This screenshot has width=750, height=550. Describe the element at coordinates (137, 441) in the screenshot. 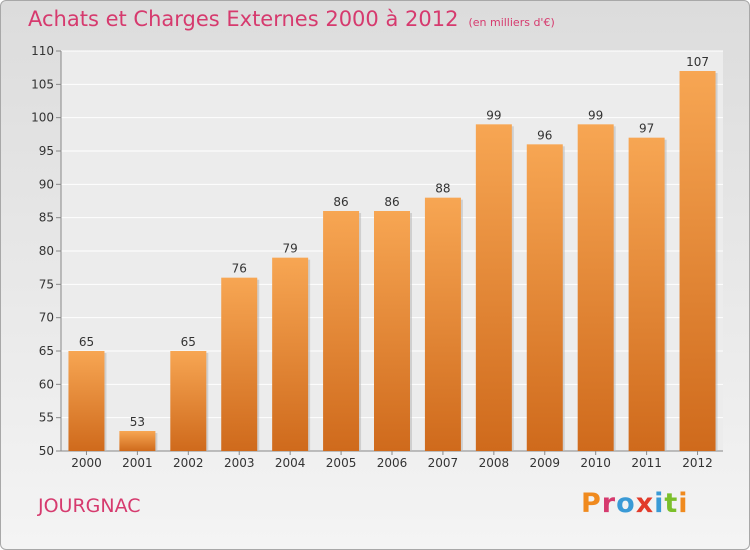

I see `bar-2001` at that location.